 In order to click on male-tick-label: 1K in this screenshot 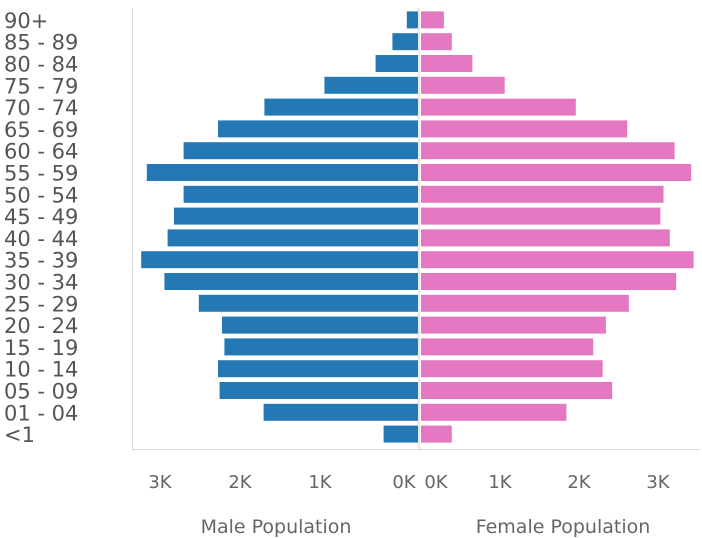, I will do `click(320, 482)`.